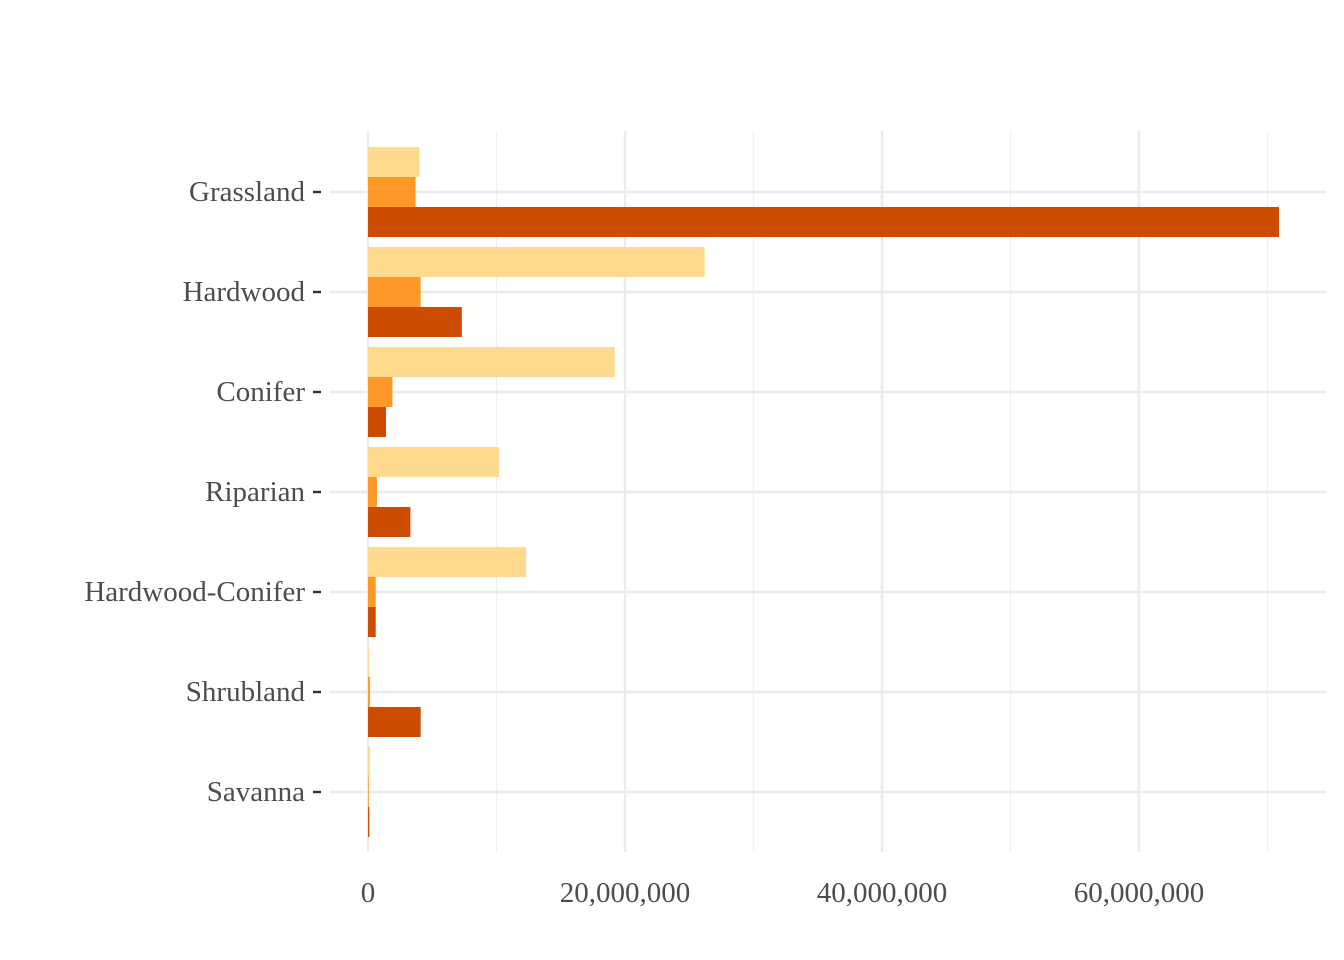 The image size is (1344, 960). Describe the element at coordinates (1139, 893) in the screenshot. I see `x-tick-label: 60,000,000` at that location.